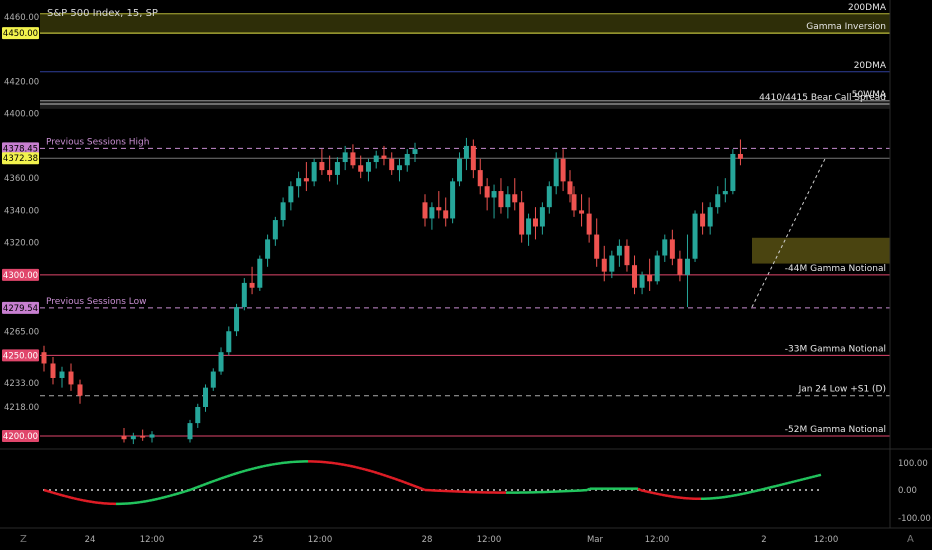  Describe the element at coordinates (90, 540) in the screenshot. I see `time-tick-label: 24` at that location.